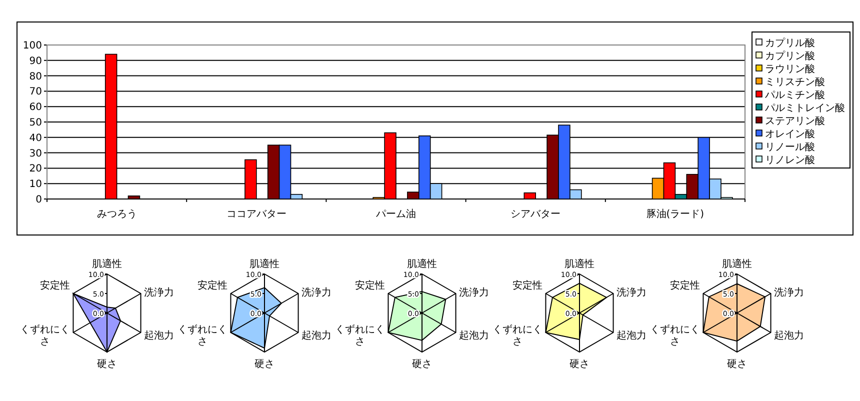  Describe the element at coordinates (256, 214) in the screenshot. I see `x-tick-label: ココアバター` at that location.